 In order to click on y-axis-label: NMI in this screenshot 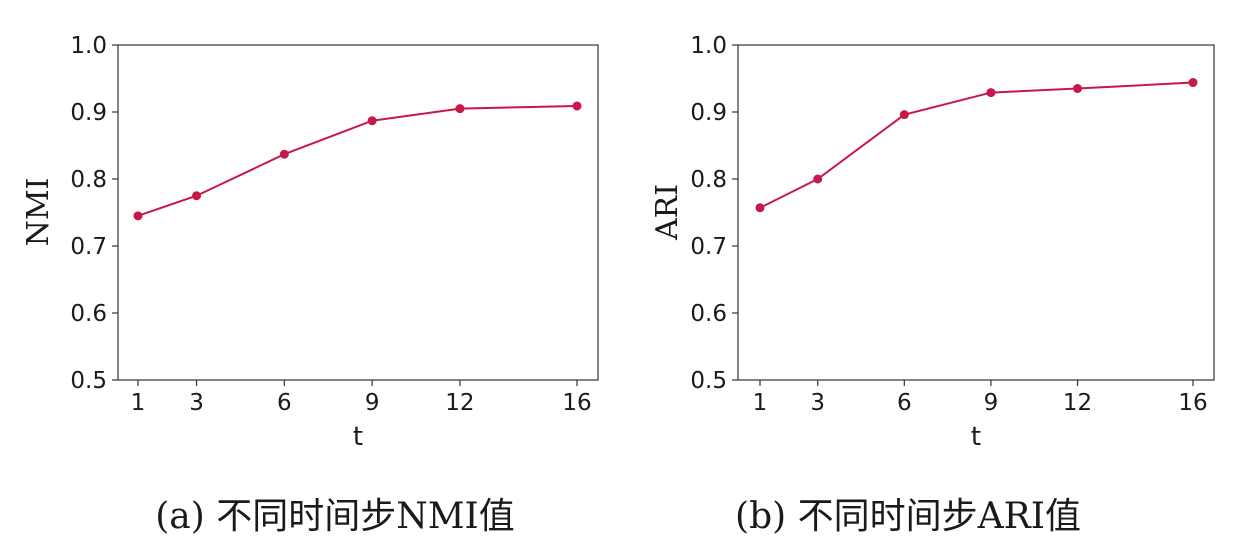, I will do `click(38, 212)`.